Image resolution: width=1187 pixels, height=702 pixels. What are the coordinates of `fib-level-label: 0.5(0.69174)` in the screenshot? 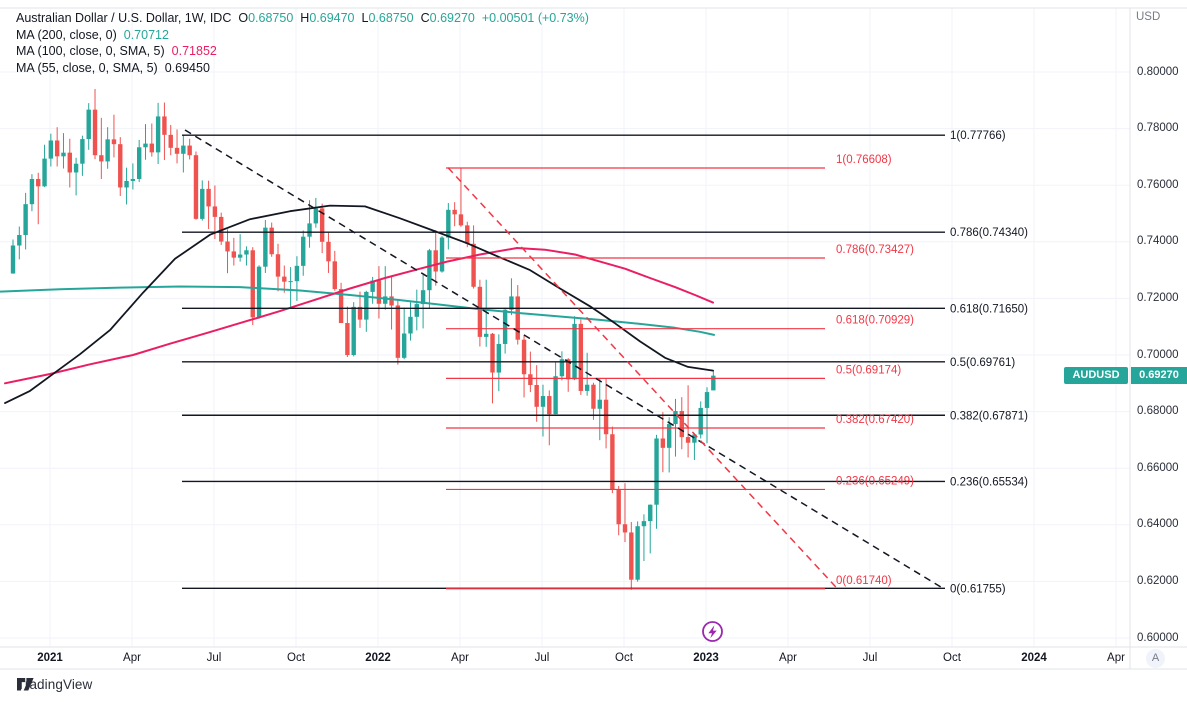 It's located at (868, 370).